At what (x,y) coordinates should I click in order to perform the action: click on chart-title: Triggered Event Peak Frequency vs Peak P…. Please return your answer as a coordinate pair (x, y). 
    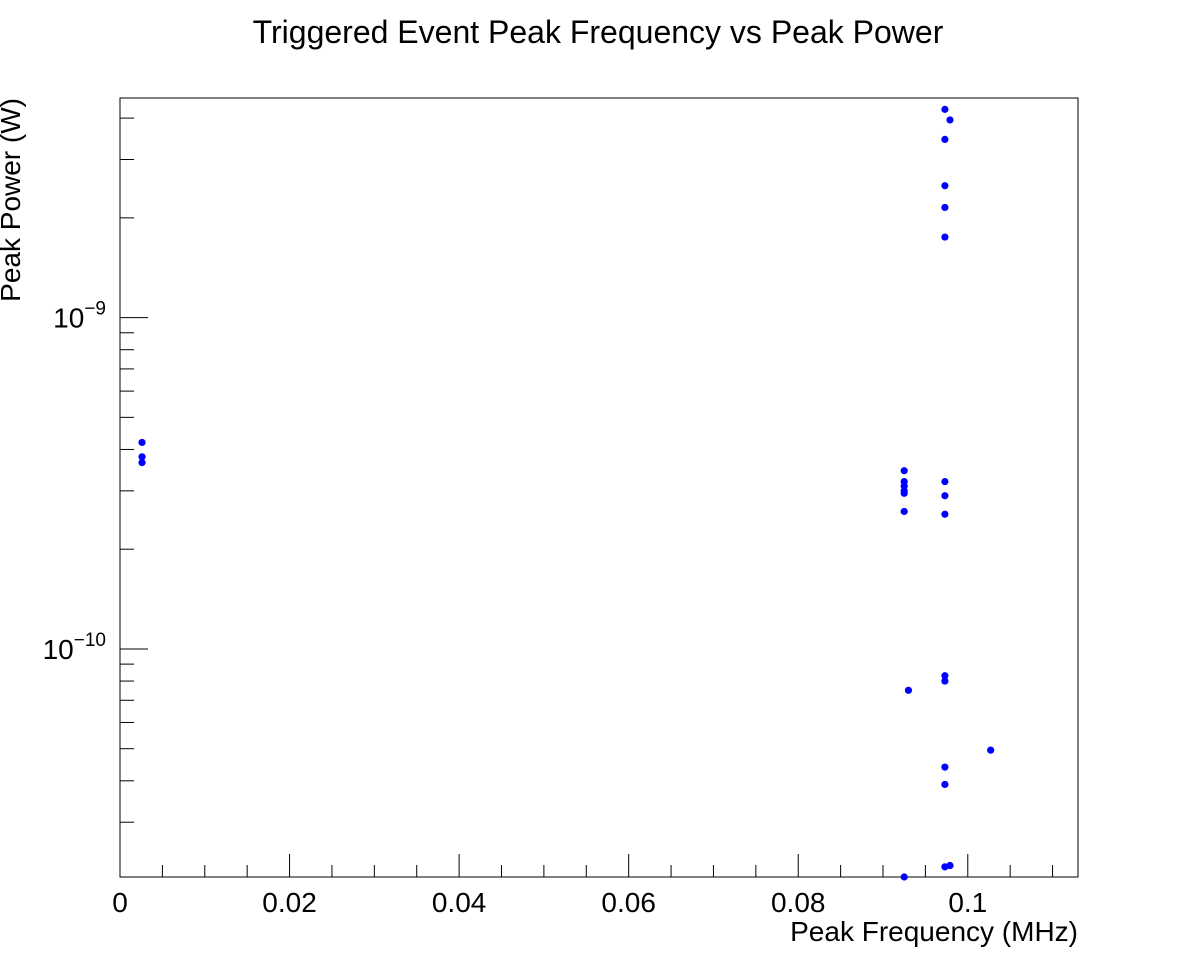
    Looking at the image, I should click on (598, 32).